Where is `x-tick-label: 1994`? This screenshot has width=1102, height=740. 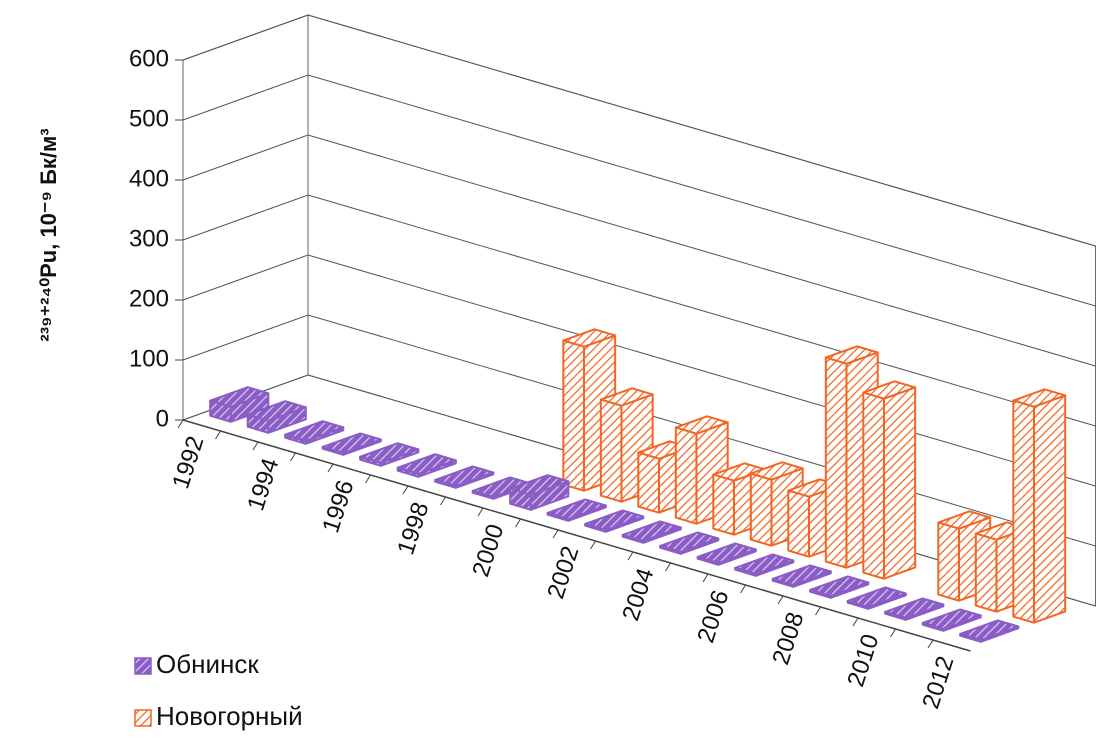 x-tick-label: 1994 is located at coordinates (263, 484).